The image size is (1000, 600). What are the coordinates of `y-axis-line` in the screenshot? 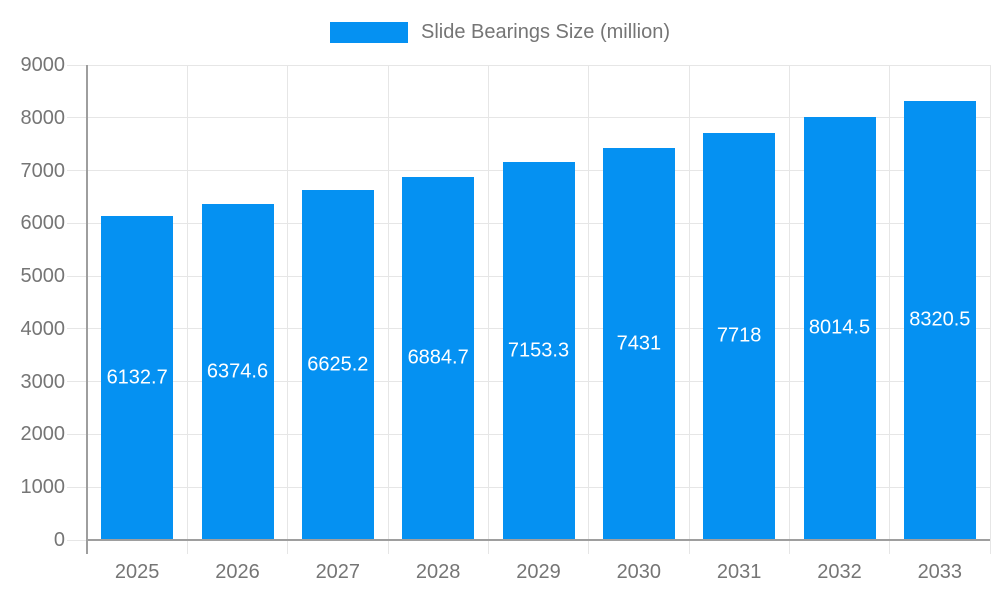 It's located at (87, 309).